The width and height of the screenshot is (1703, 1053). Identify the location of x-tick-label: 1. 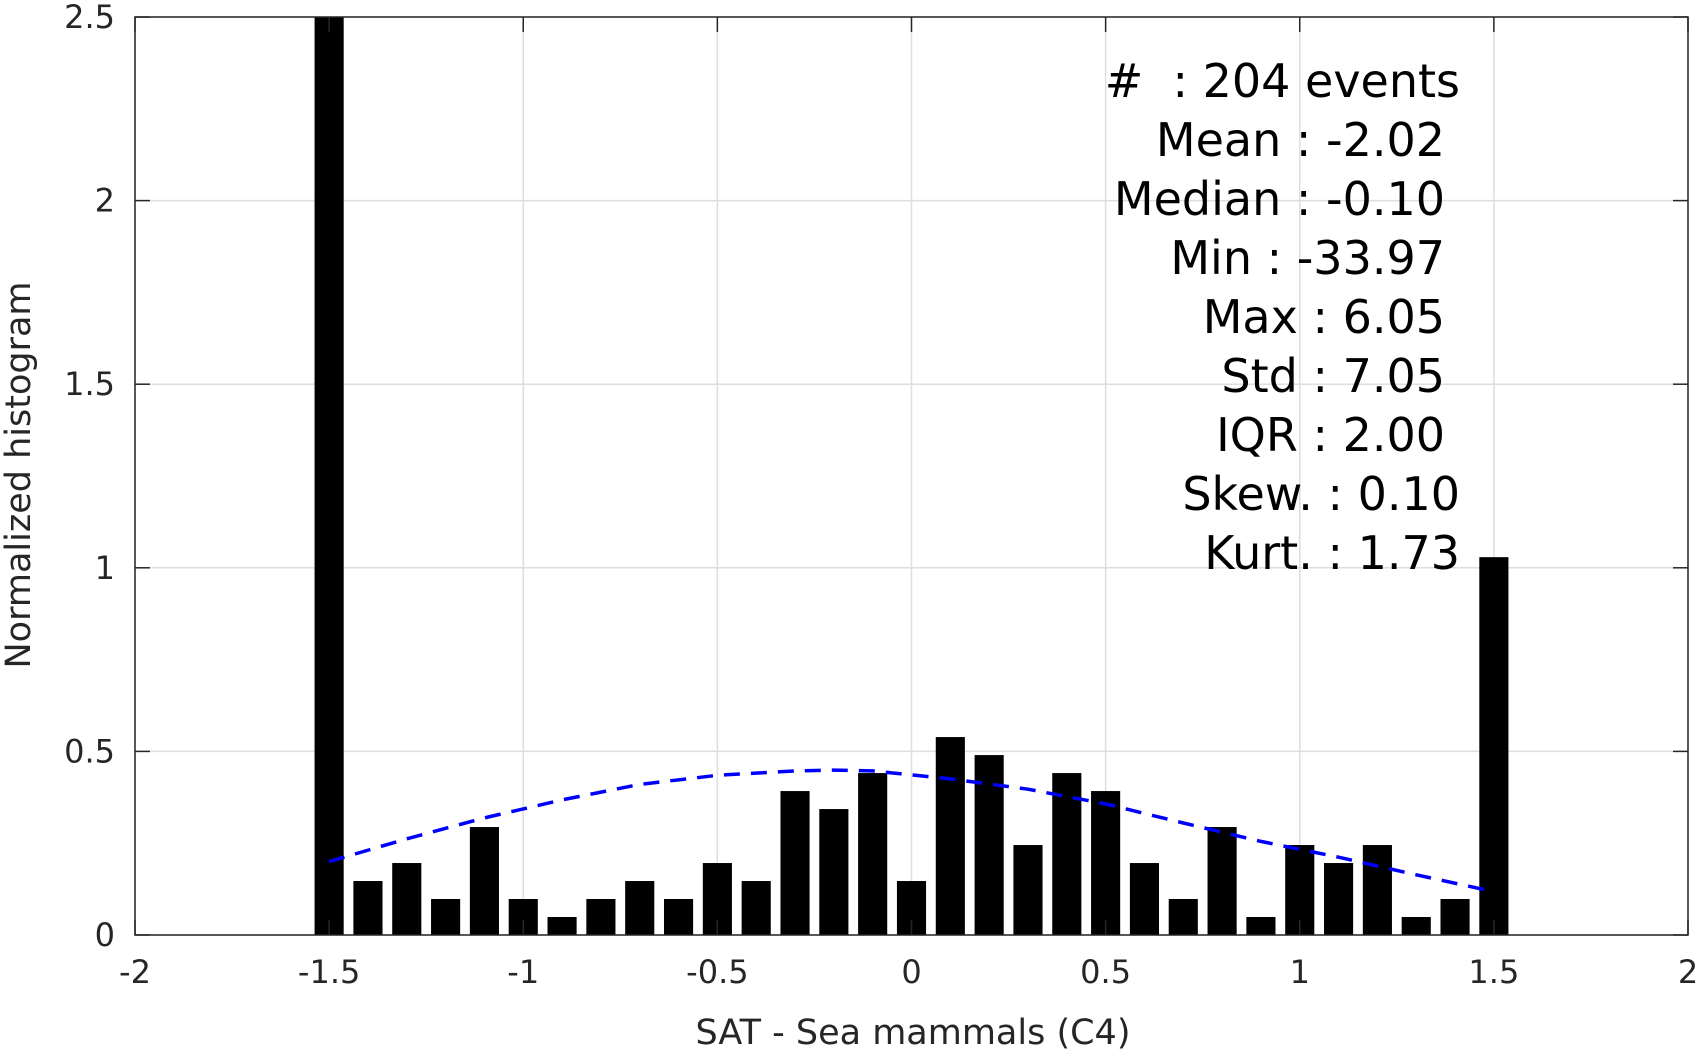
(1300, 972).